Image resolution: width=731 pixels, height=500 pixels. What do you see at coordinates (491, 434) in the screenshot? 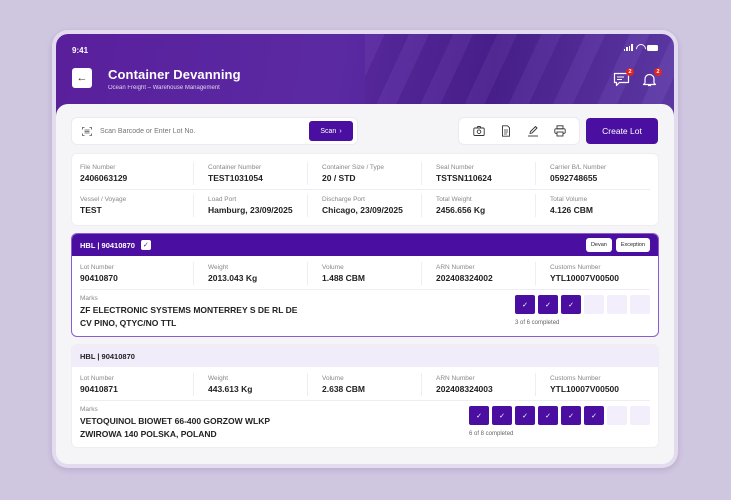
I see `progress-text: 6 of 8 completed` at bounding box center [491, 434].